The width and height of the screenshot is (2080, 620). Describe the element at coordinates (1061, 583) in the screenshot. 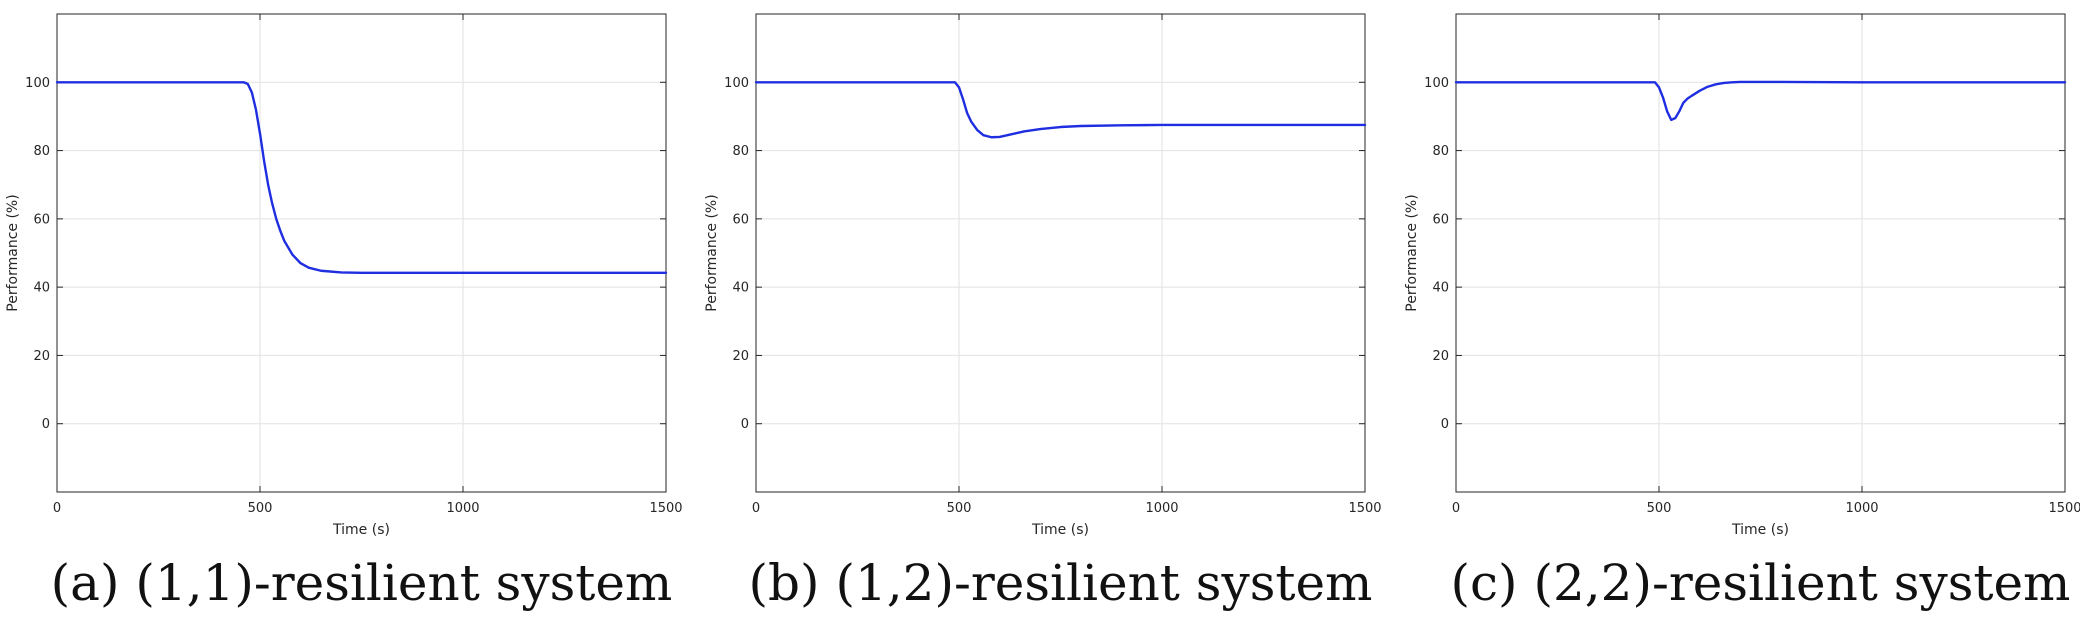

I see `subfigure-caption: (b) (1,2)-resilient system` at that location.